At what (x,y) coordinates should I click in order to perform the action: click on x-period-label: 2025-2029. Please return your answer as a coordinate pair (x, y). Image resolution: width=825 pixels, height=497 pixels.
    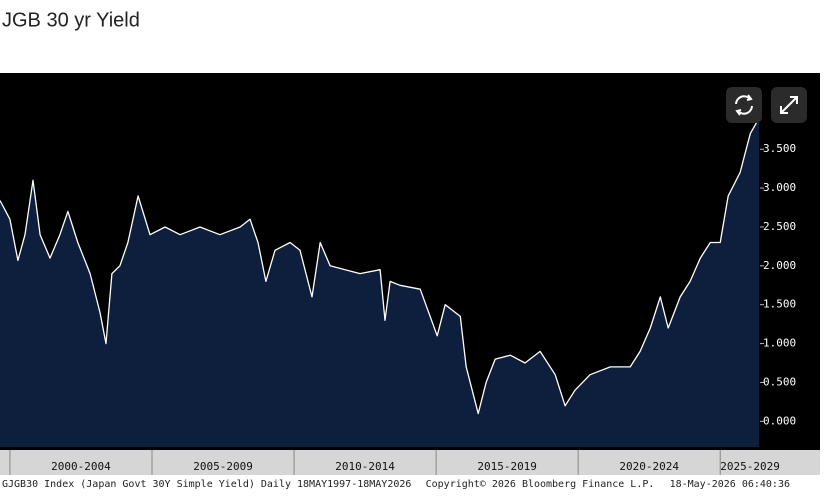
    Looking at the image, I should click on (750, 466).